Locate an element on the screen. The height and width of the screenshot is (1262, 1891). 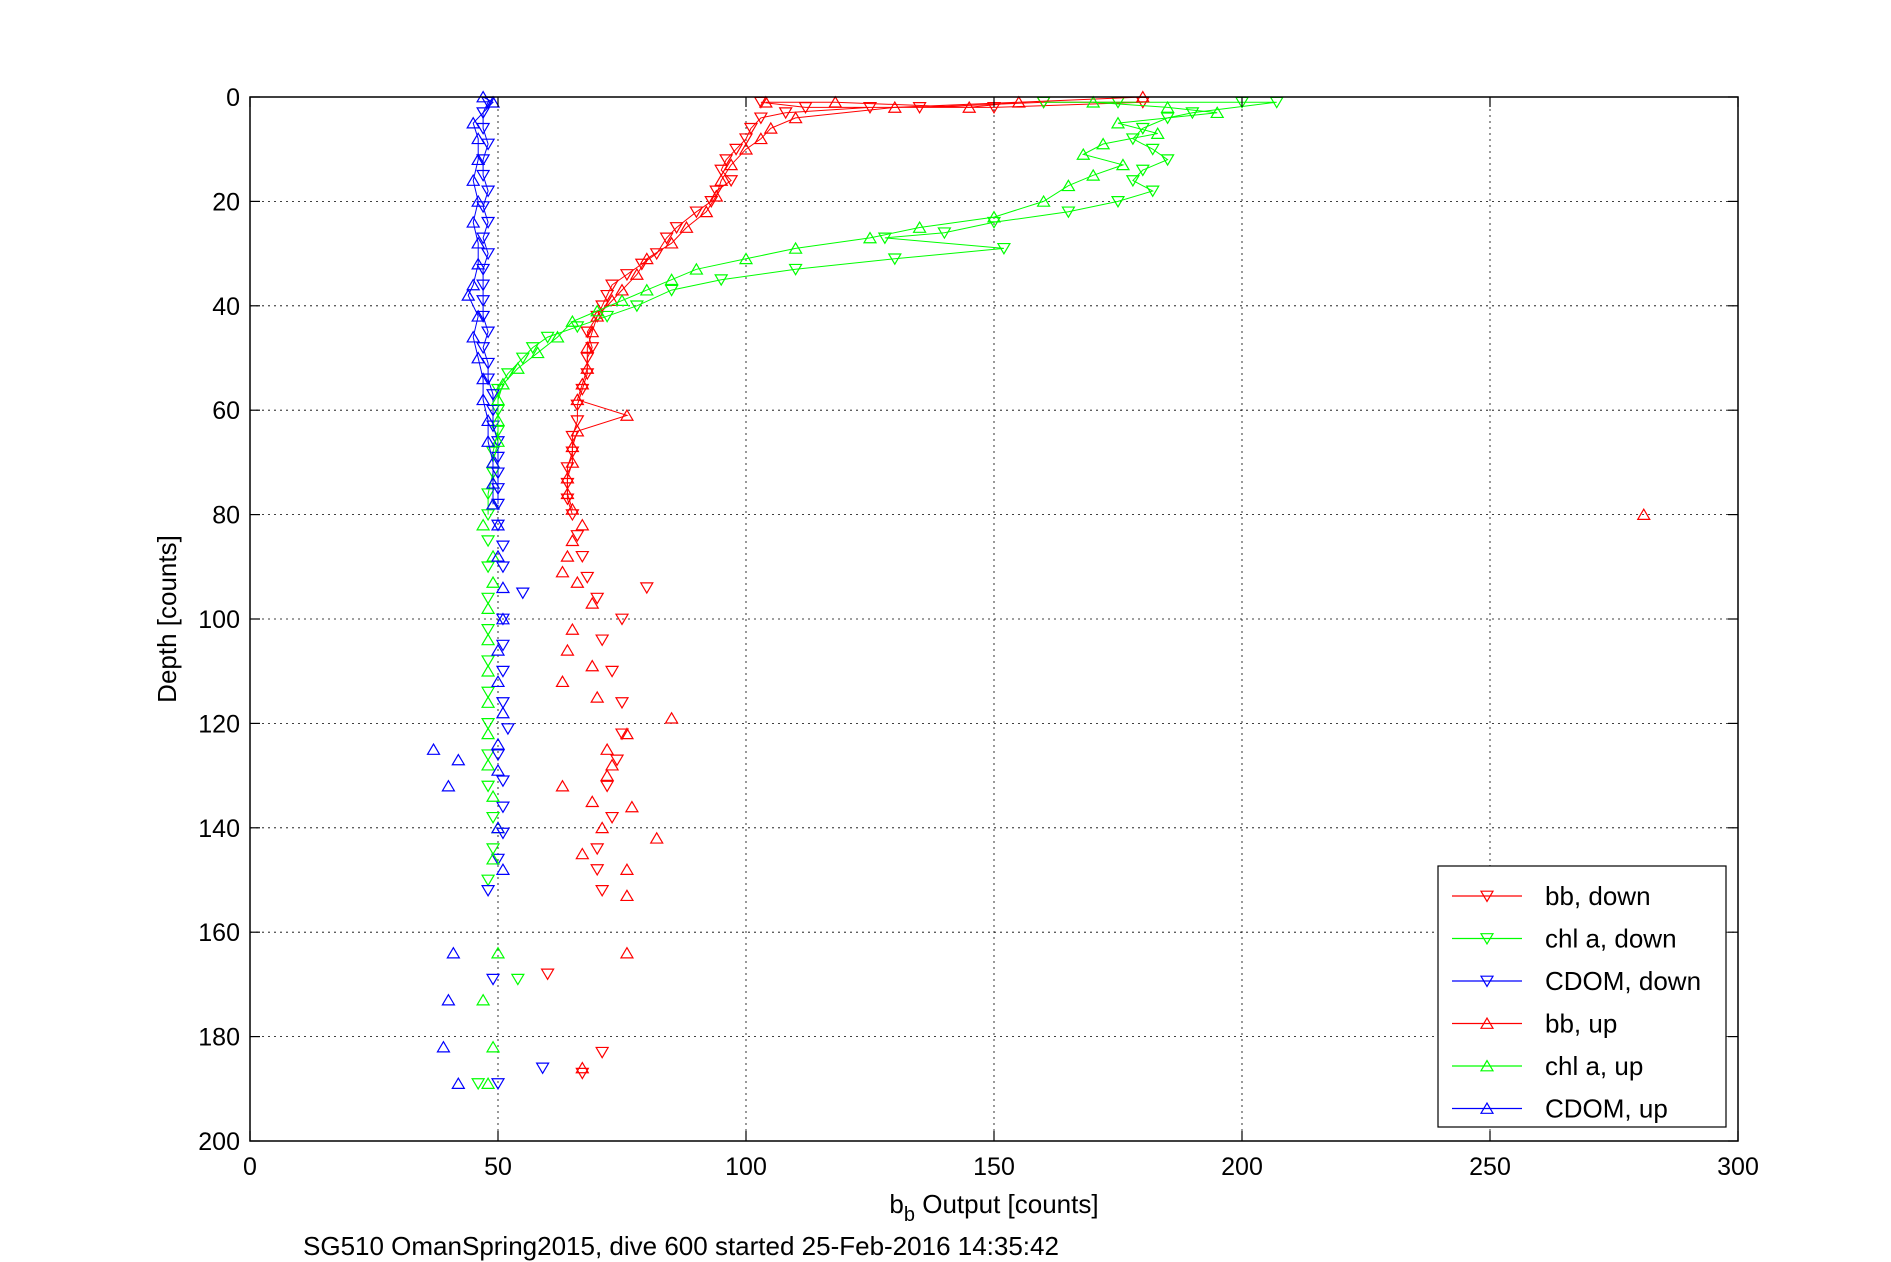
x-tick-label: 200 is located at coordinates (1242, 1167).